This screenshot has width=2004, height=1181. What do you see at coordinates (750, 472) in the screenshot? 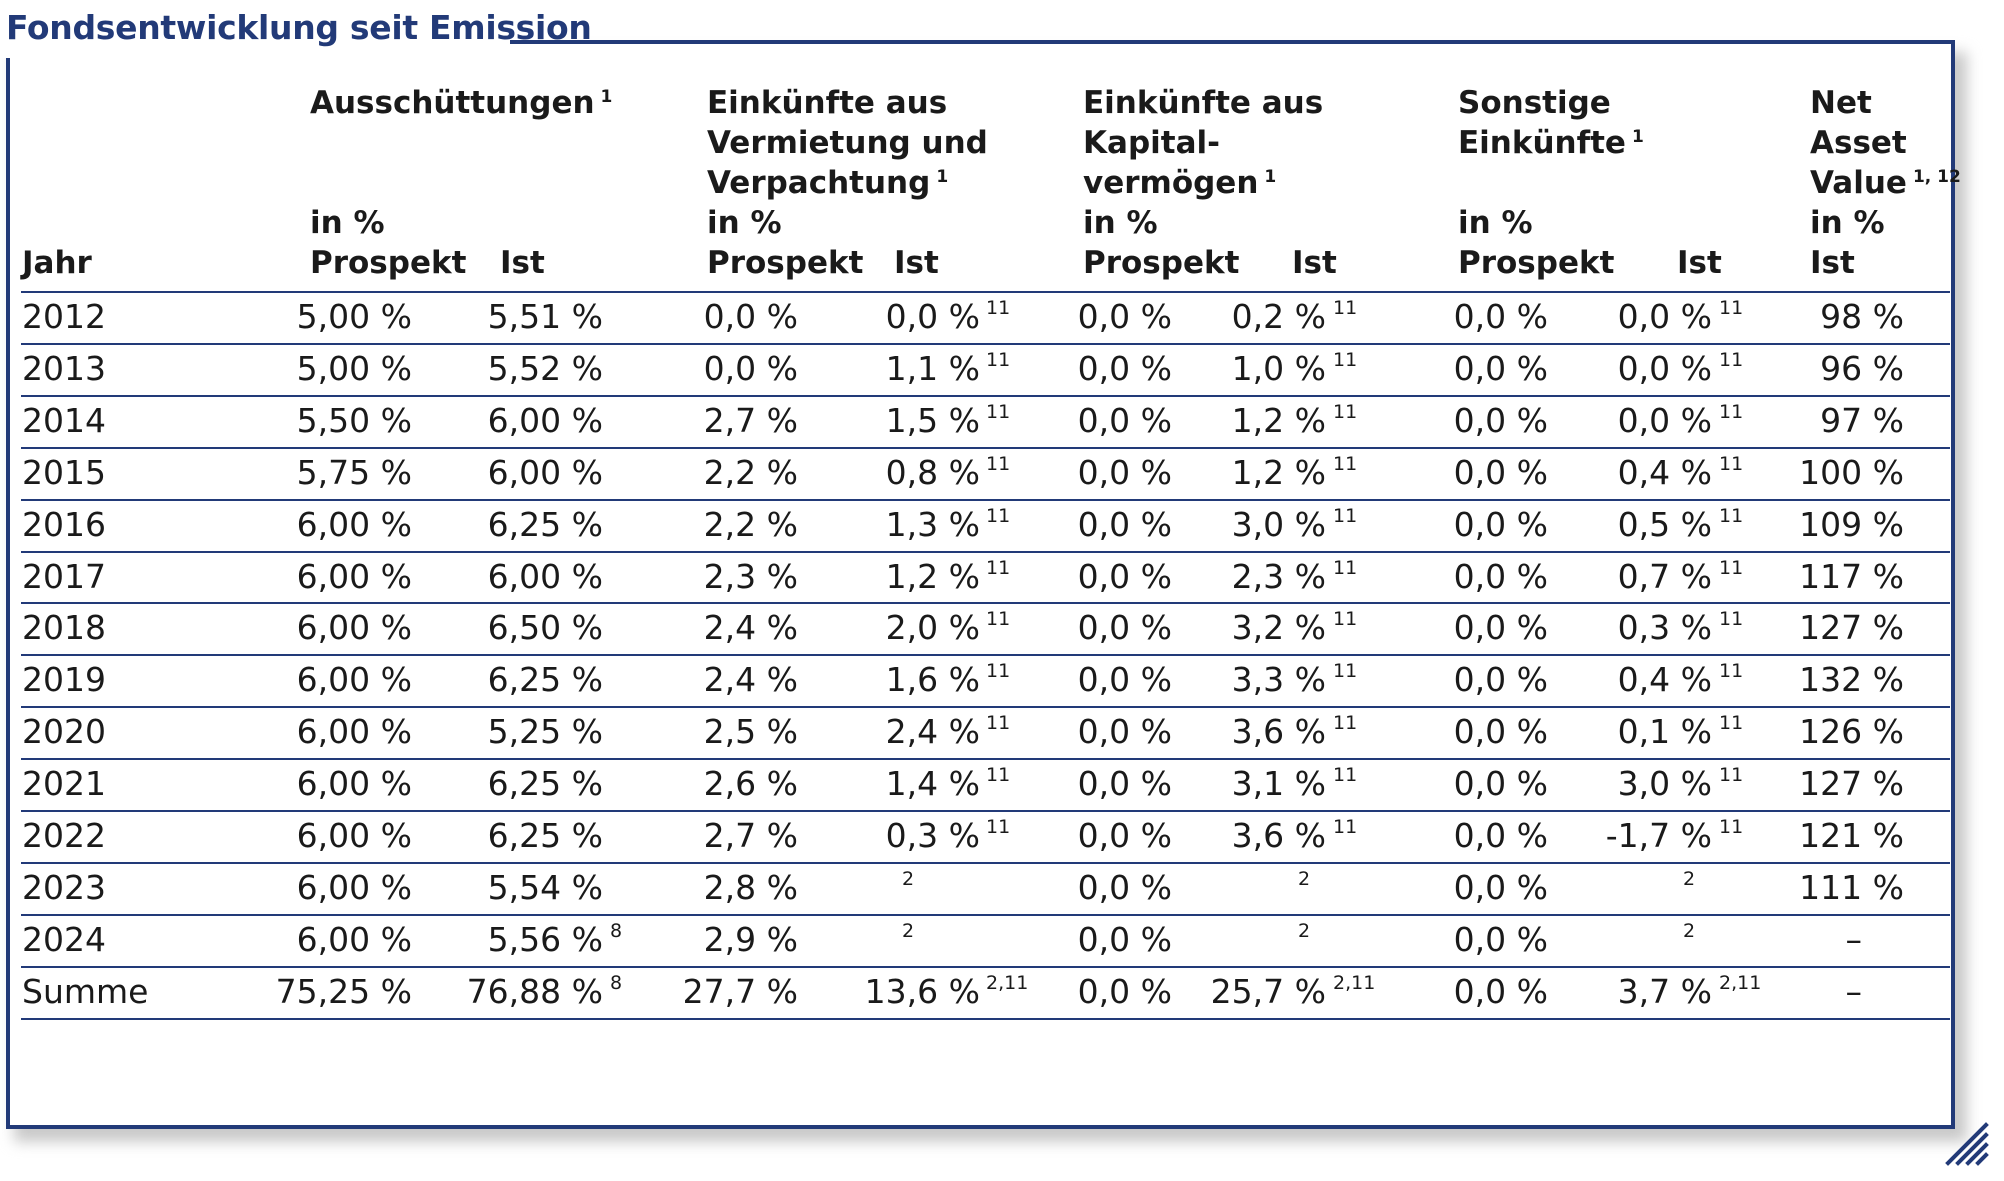
I see `cell-vermietung-prospekt: 2,2 %` at bounding box center [750, 472].